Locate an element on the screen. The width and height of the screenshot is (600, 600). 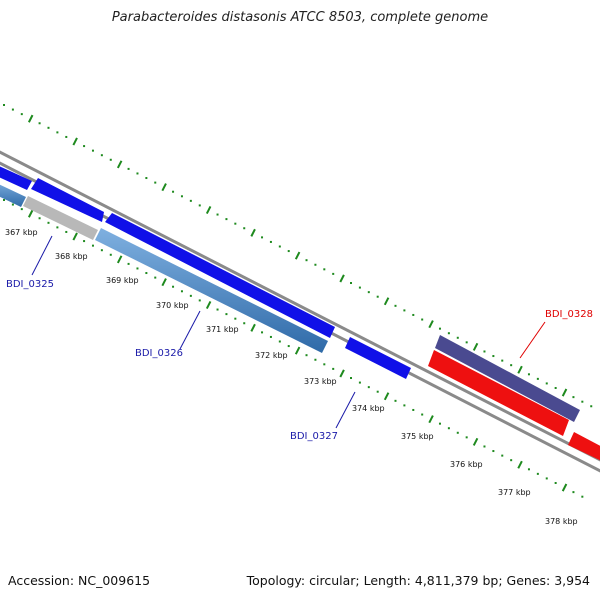
tick-label: 370 kbp is located at coordinates (172, 305).